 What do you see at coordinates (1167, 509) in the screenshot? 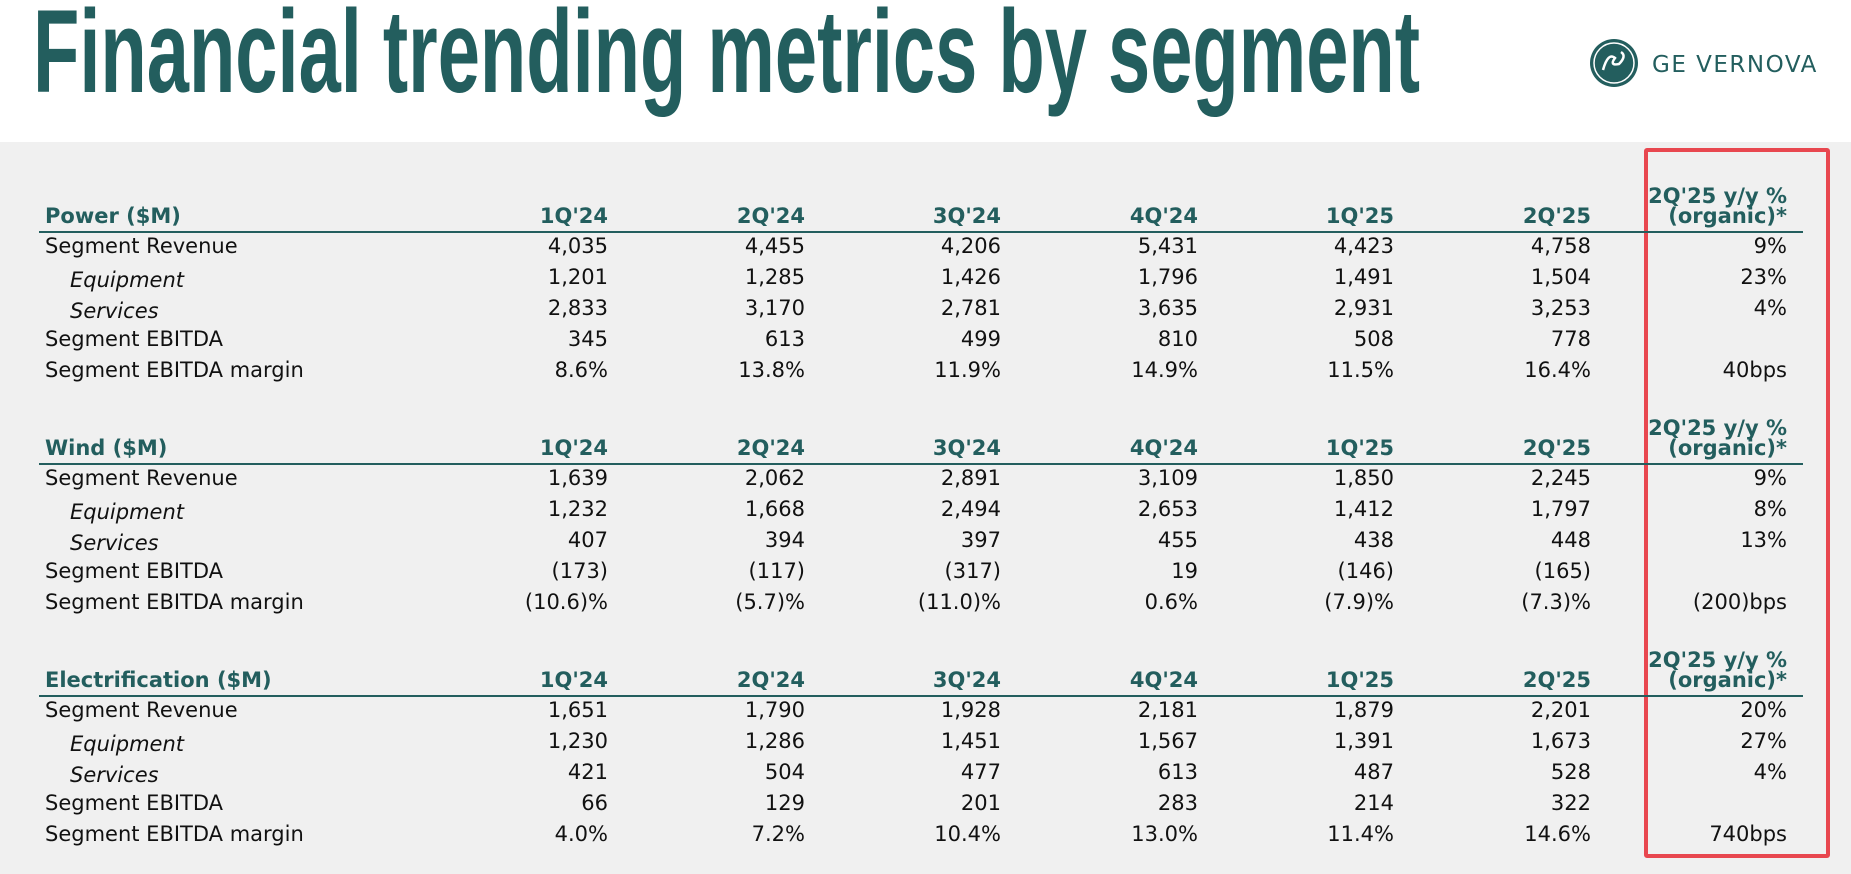
I see `cell-value: 2,653` at bounding box center [1167, 509].